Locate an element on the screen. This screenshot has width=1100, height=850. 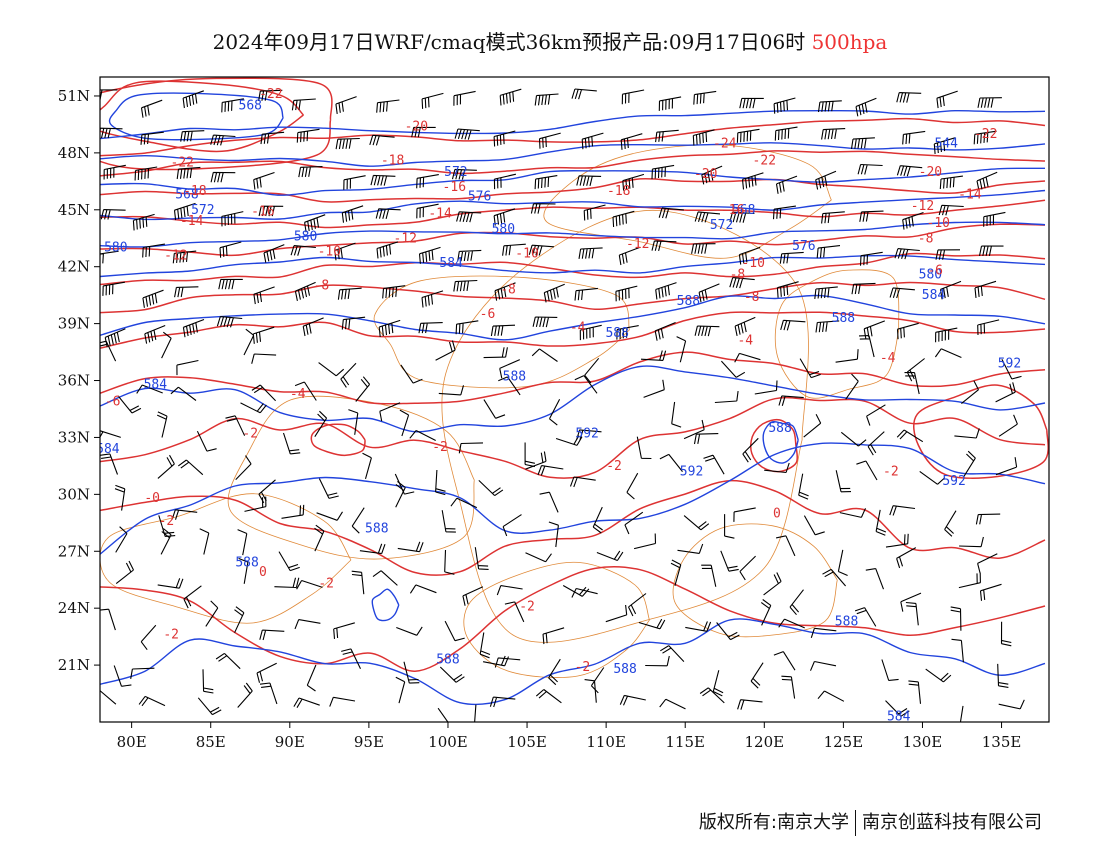
lon-tick-label: 115E is located at coordinates (685, 742).